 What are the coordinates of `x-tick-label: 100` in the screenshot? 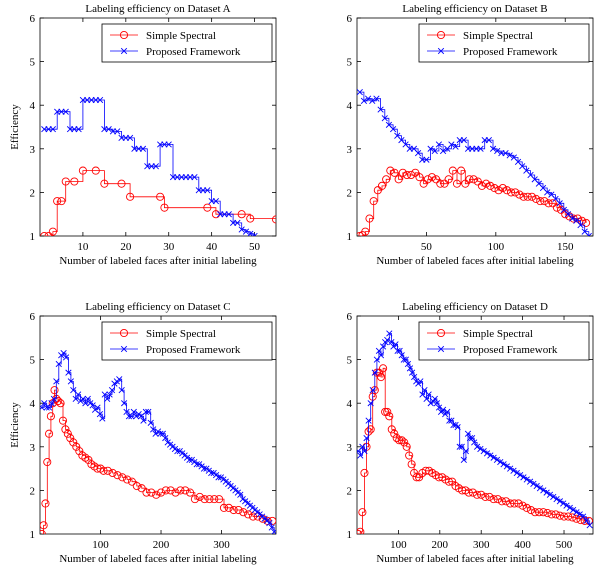 It's located at (100, 545).